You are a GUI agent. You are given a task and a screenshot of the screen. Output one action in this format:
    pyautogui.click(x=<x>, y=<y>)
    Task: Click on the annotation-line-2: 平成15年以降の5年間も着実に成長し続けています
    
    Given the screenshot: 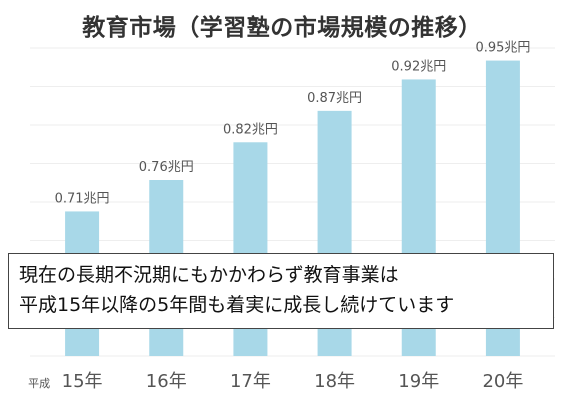 What is the action you would take?
    pyautogui.click(x=237, y=305)
    